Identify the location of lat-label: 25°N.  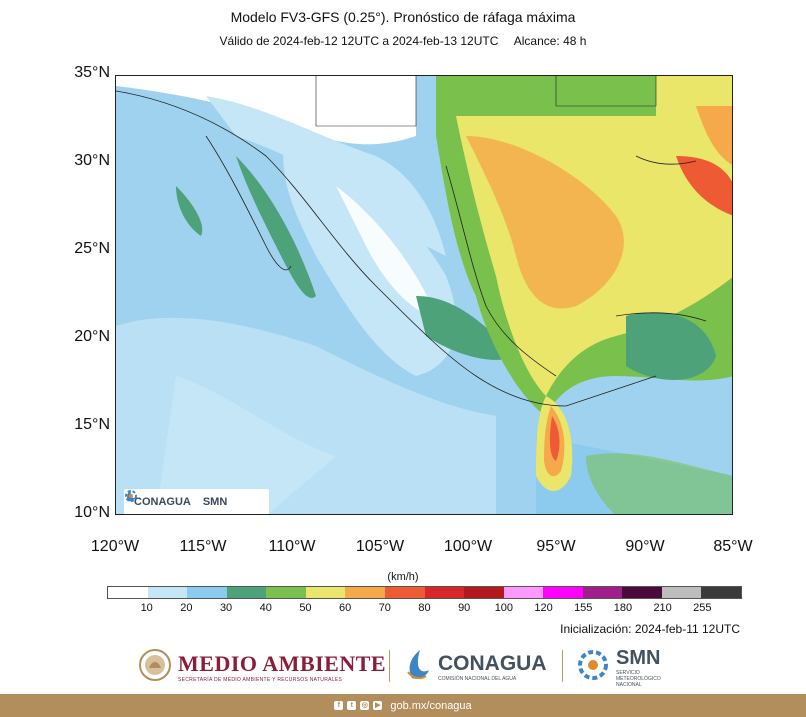
(92, 248).